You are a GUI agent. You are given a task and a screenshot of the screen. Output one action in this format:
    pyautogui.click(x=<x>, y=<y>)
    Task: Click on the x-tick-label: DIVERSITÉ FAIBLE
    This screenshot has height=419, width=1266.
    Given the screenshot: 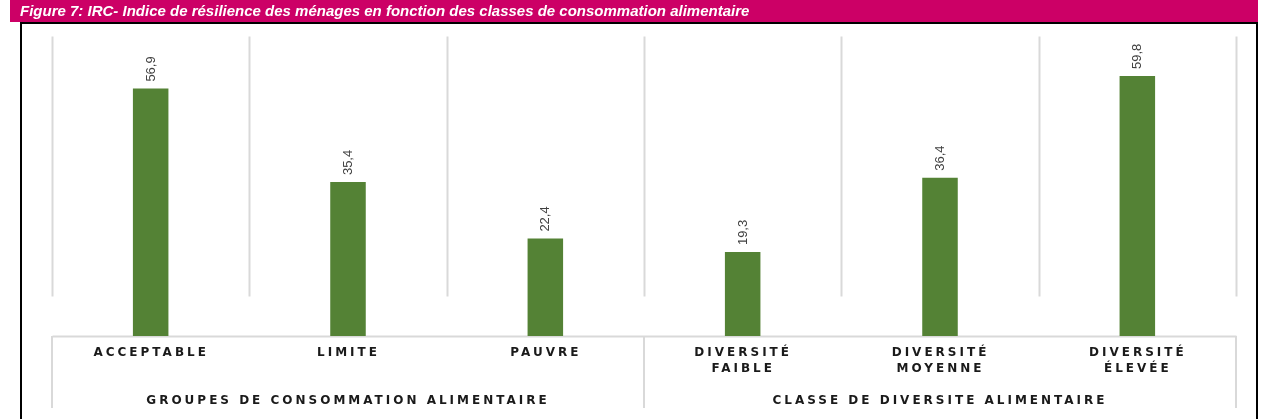 What is the action you would take?
    pyautogui.click(x=743, y=359)
    